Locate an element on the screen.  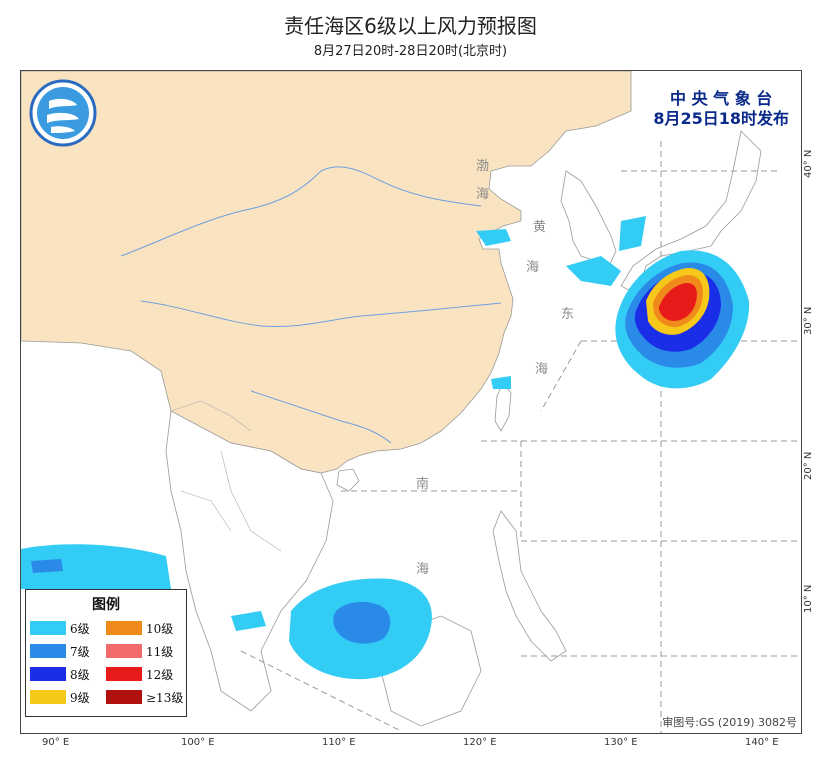
yellow-sea-label-1: 黄 is located at coordinates (540, 227).